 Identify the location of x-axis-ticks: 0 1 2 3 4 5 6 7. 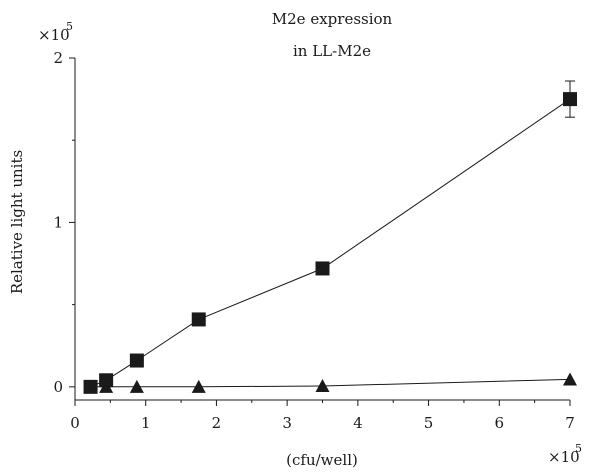
(322, 416).